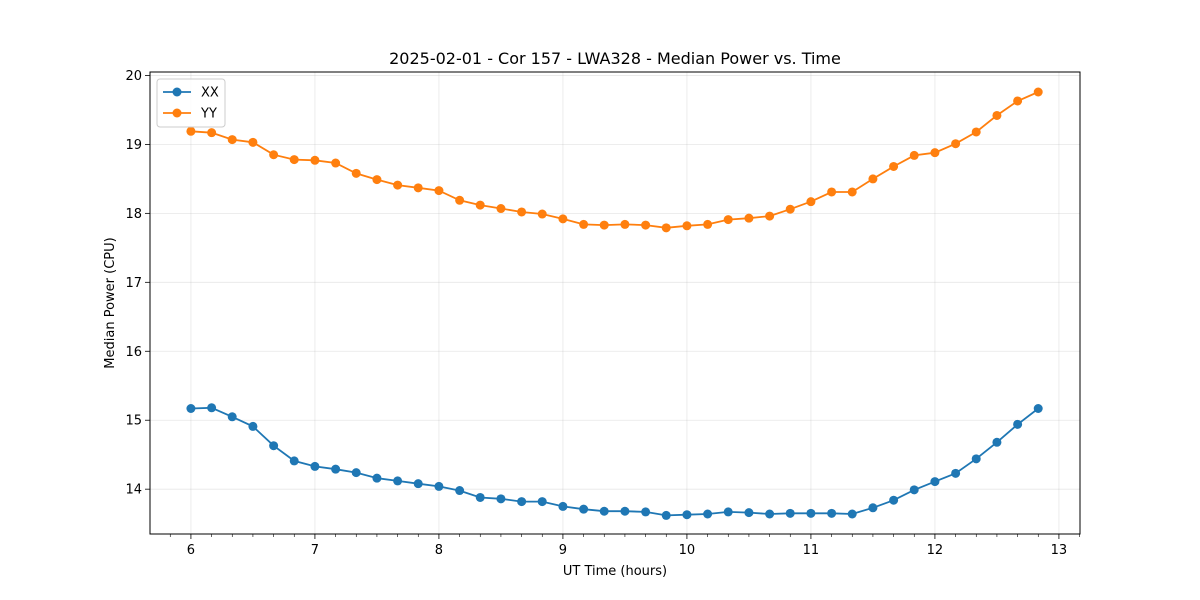 The height and width of the screenshot is (600, 1200). What do you see at coordinates (177, 92) in the screenshot?
I see `legend-marker-xx` at bounding box center [177, 92].